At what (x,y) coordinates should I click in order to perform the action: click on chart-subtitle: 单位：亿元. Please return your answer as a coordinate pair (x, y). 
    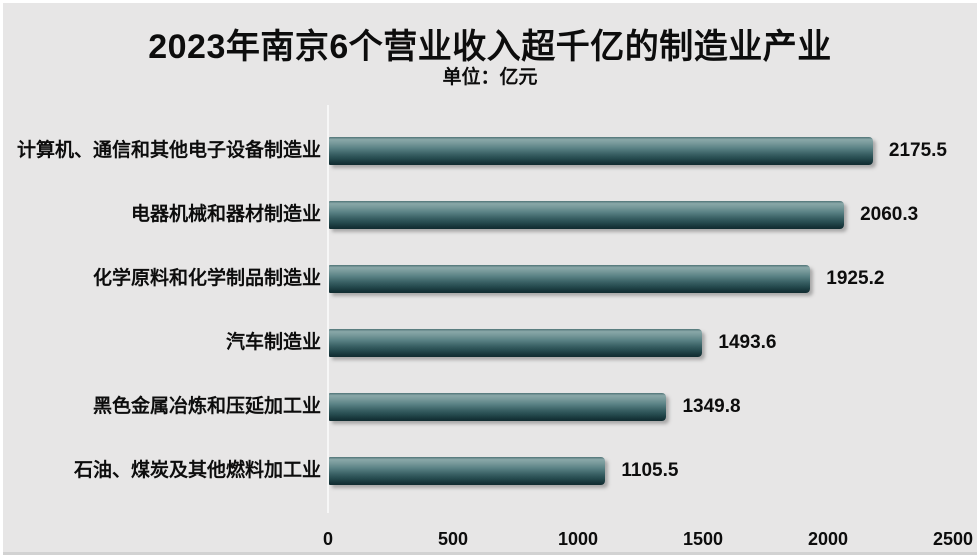
    Looking at the image, I should click on (490, 77).